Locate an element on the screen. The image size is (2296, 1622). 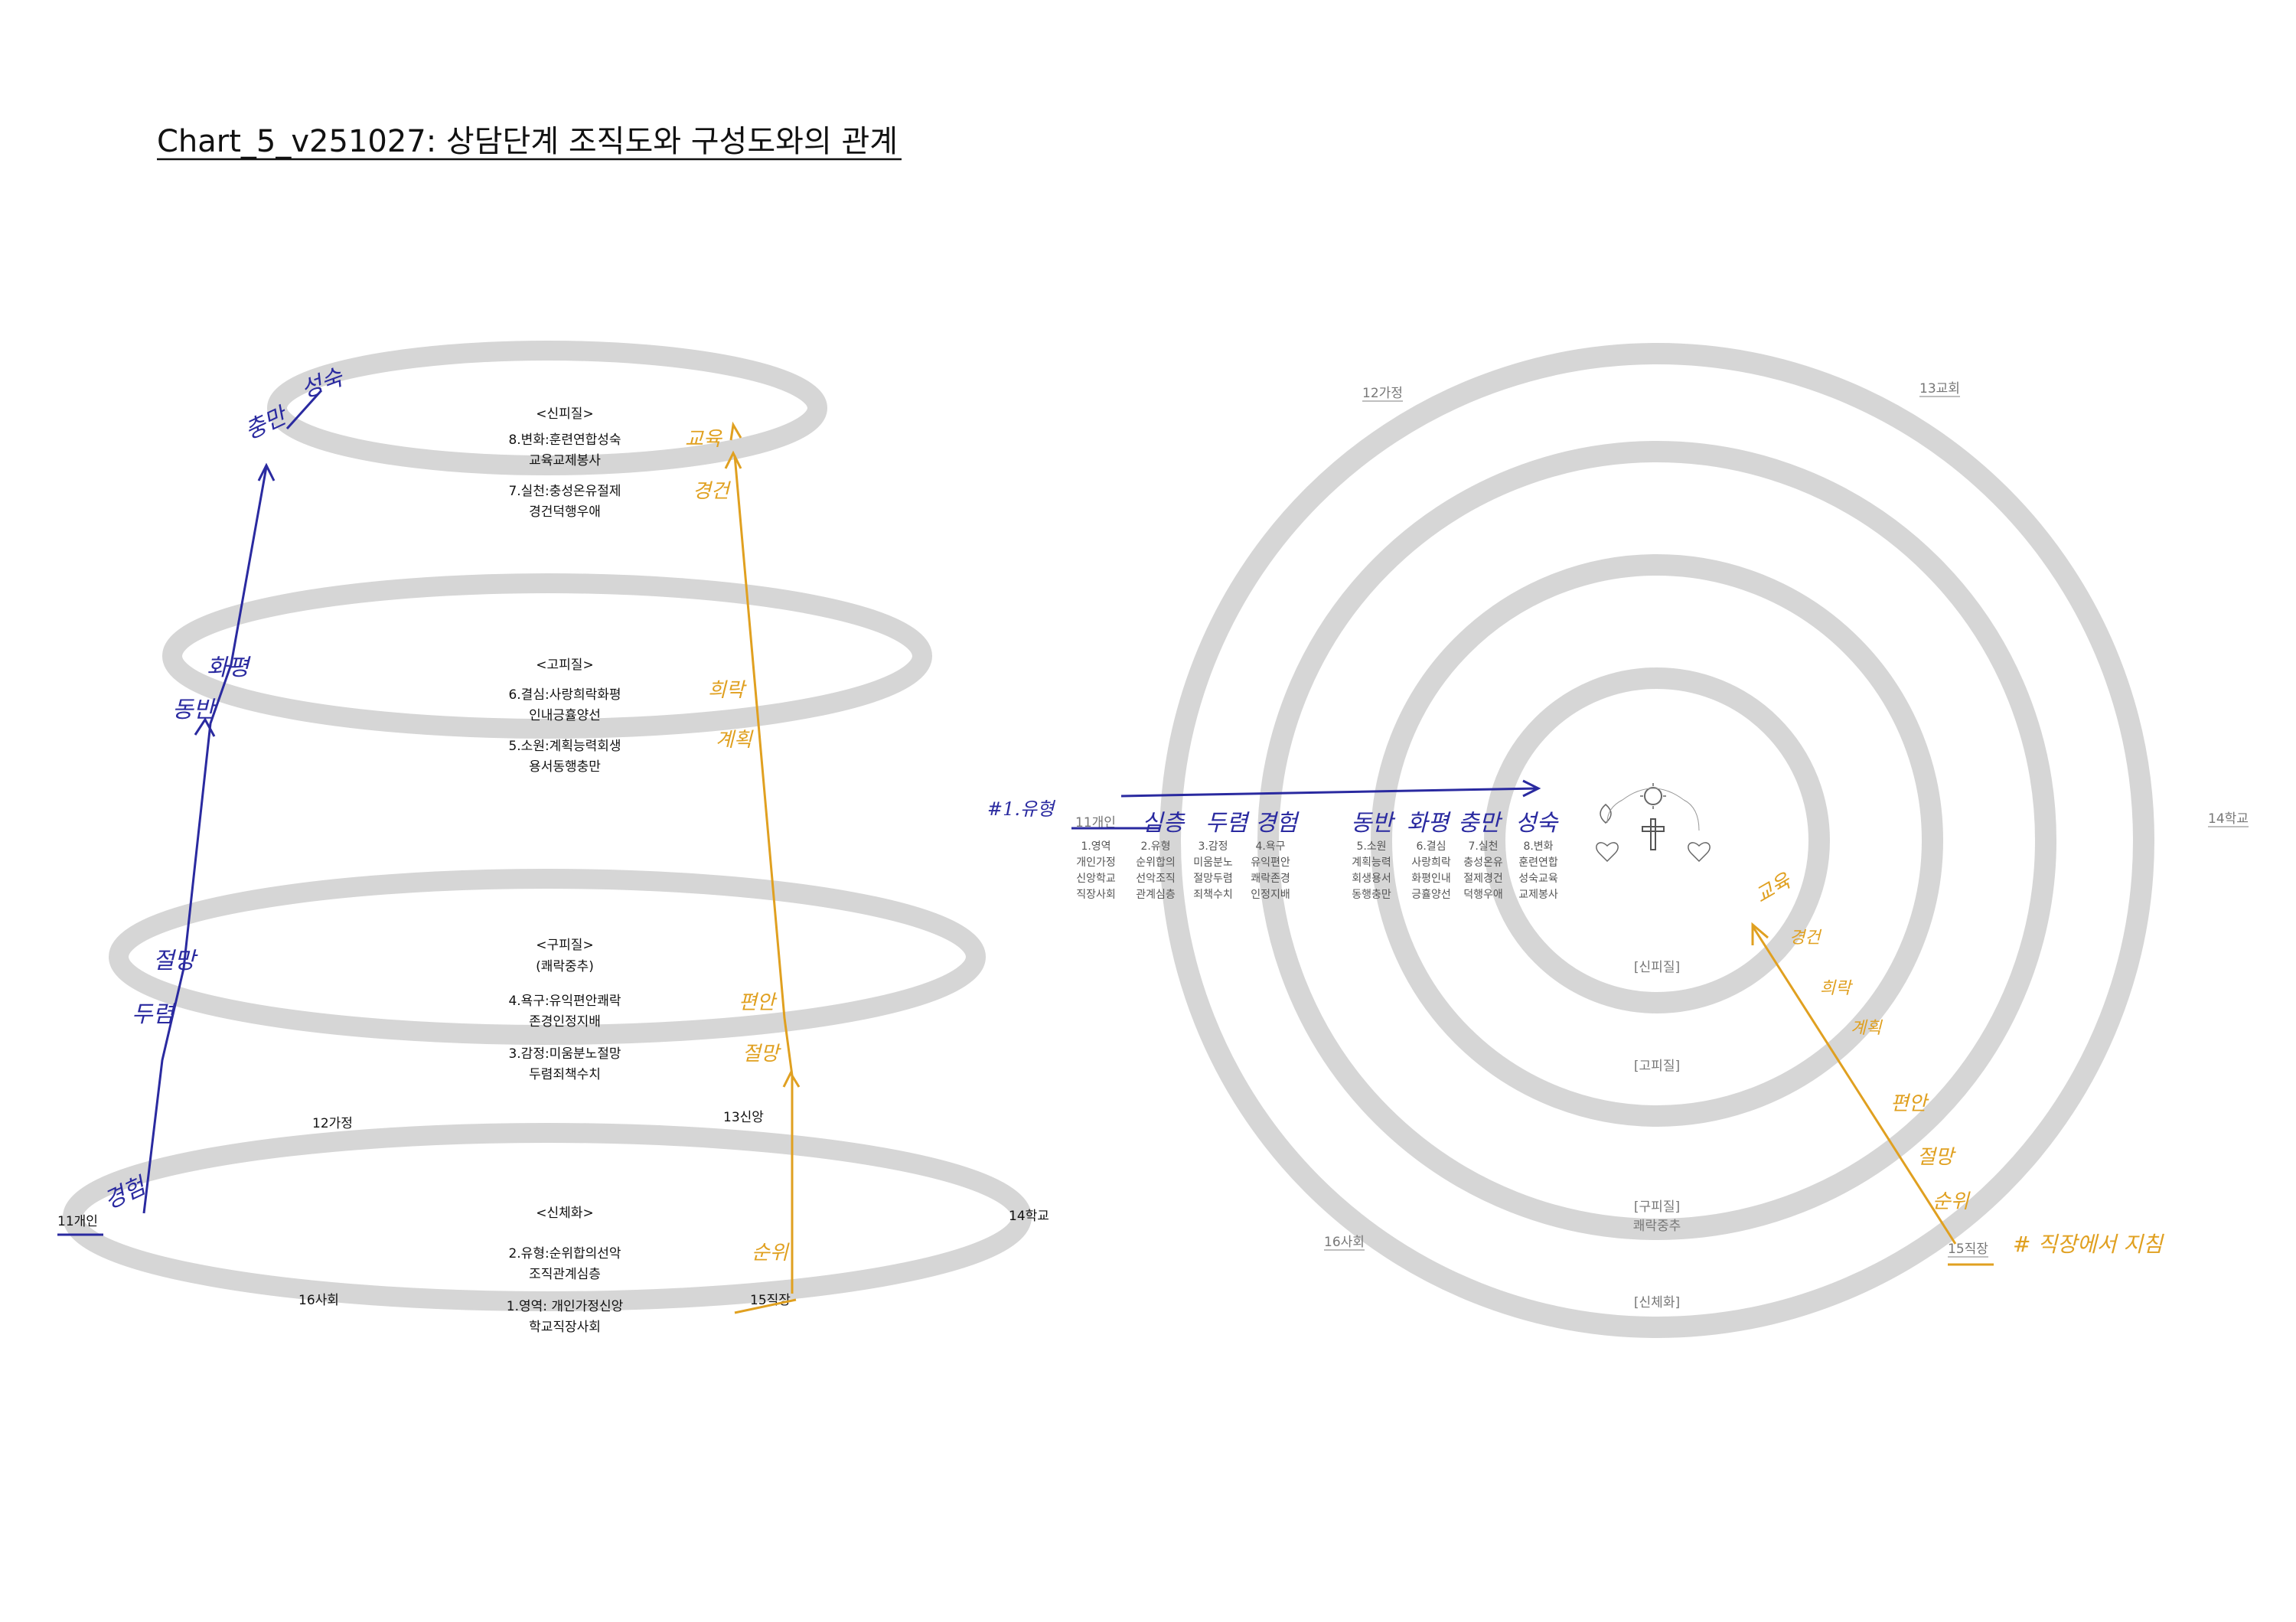
ellipse-level-oldcortex is located at coordinates (547, 957).